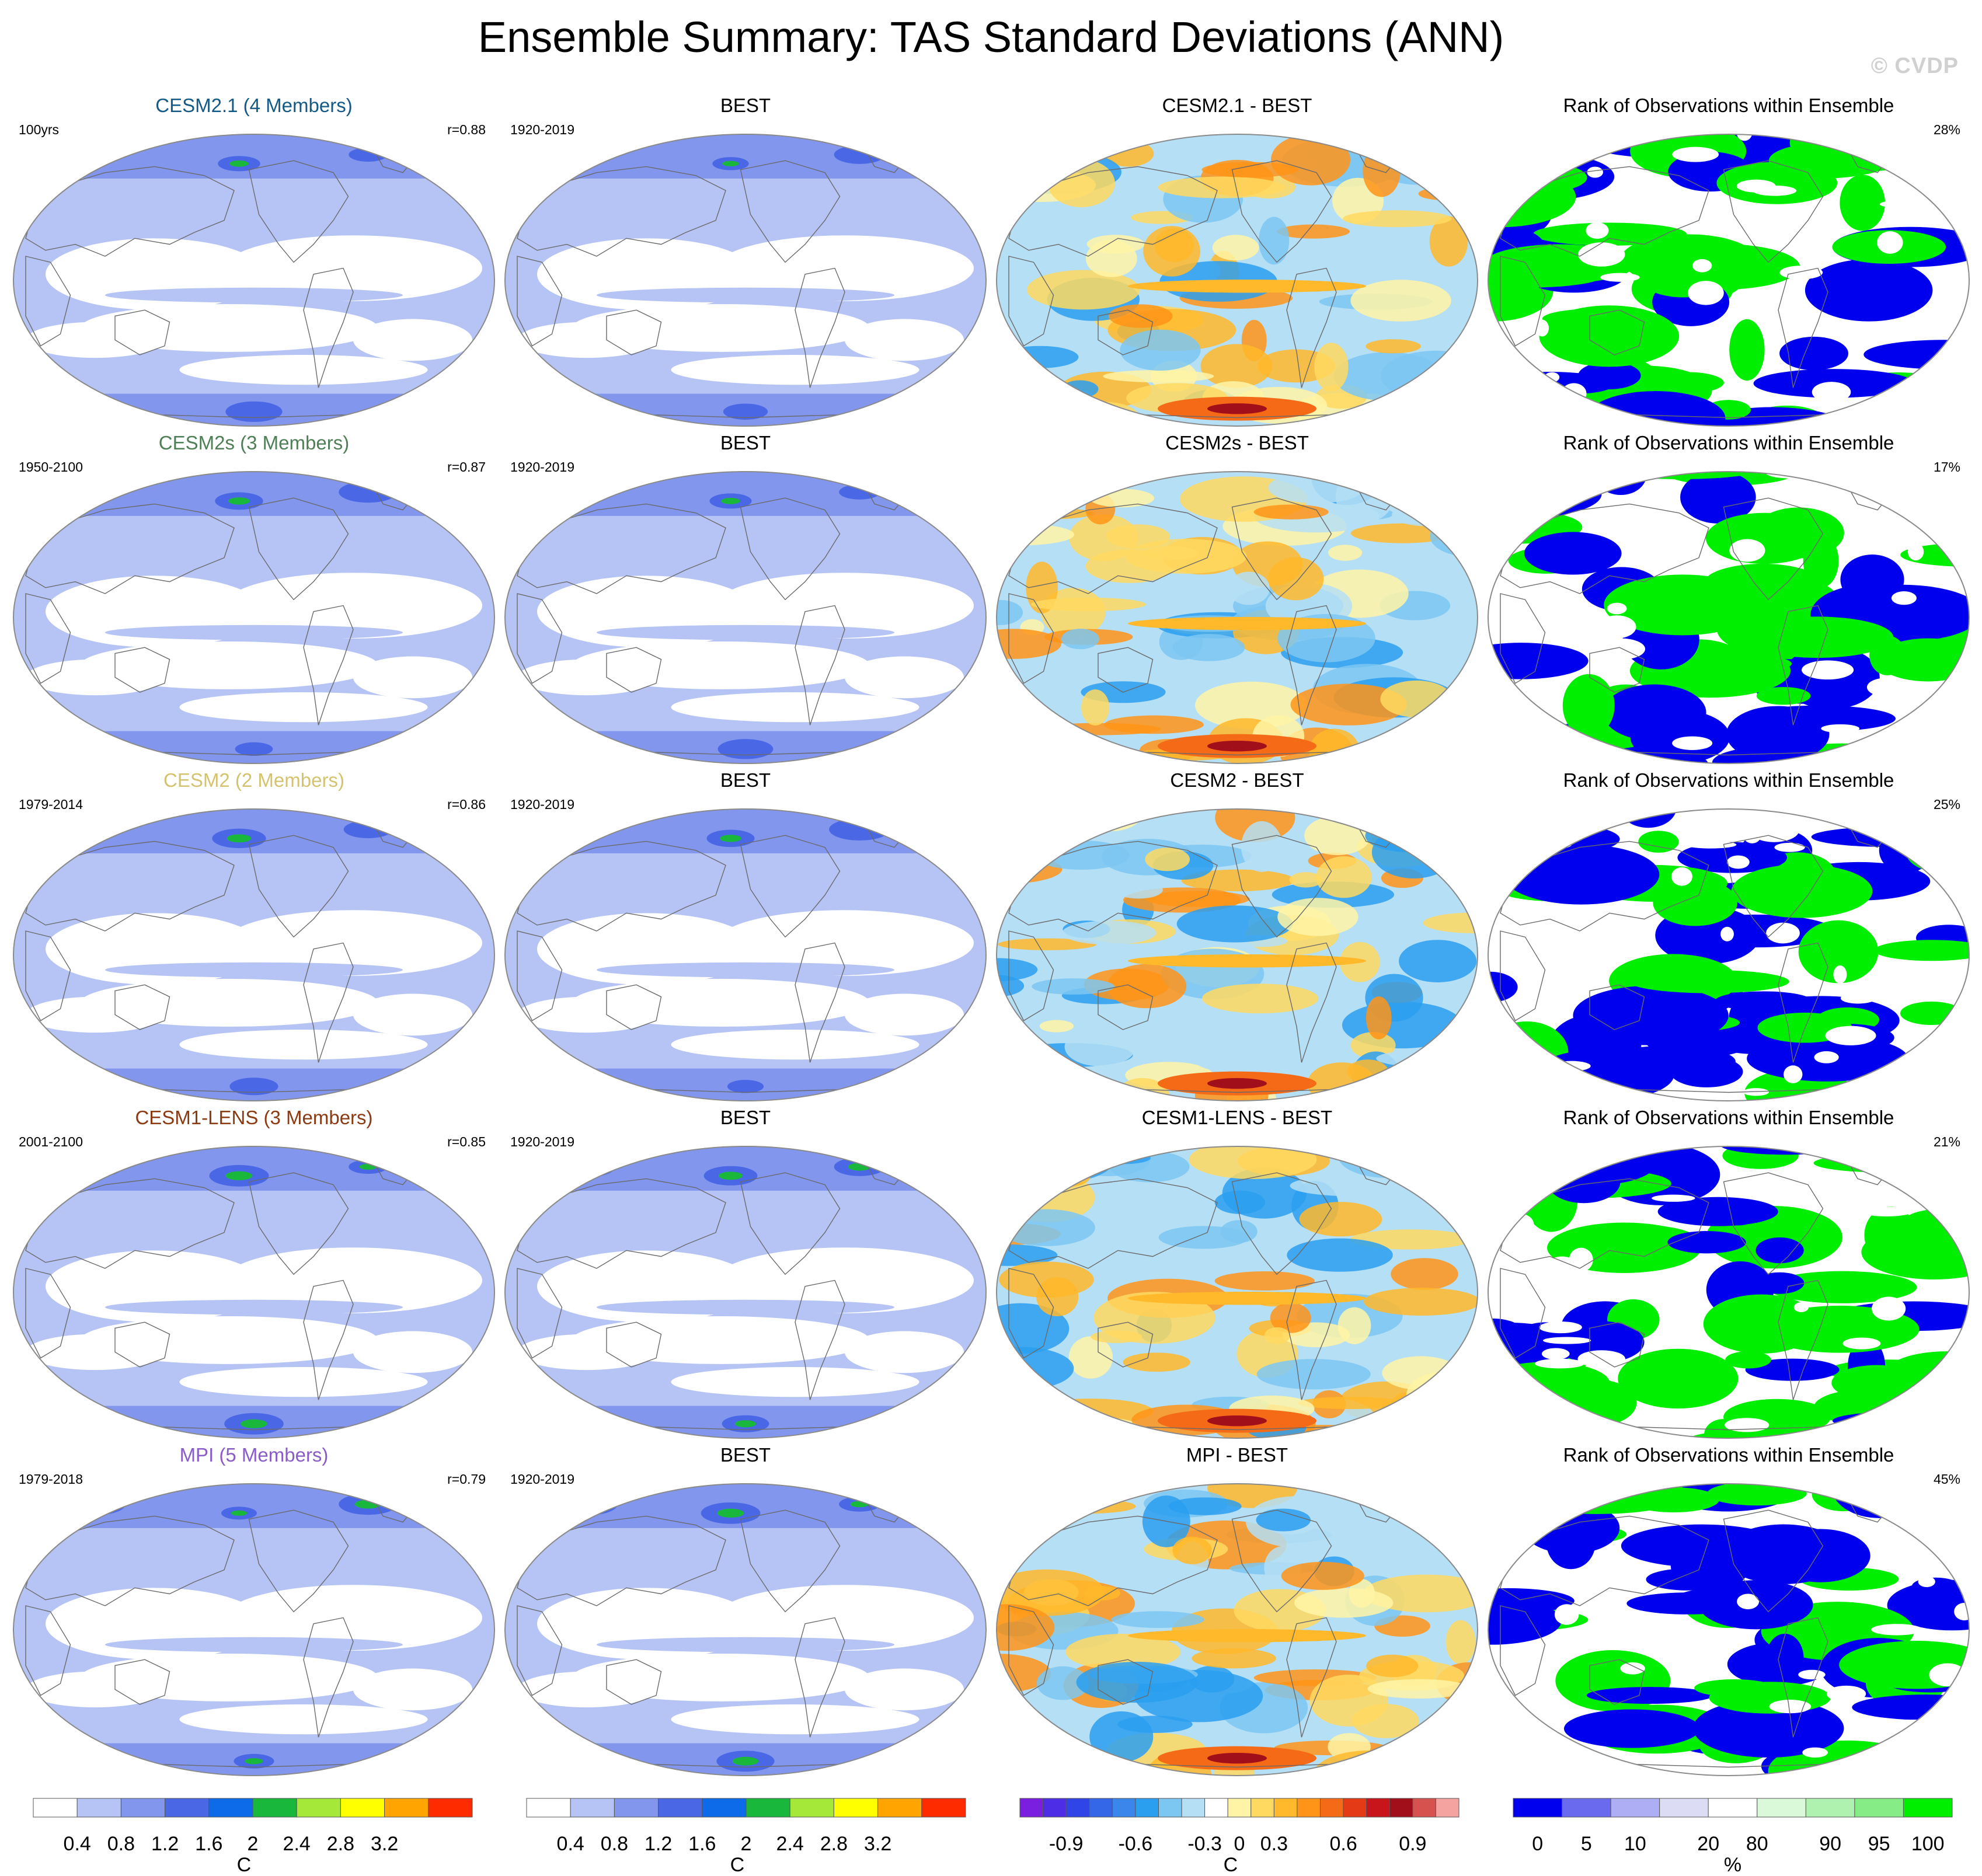 This screenshot has height=1876, width=1982. I want to click on panel-title: CESM2 - BEST, so click(1237, 780).